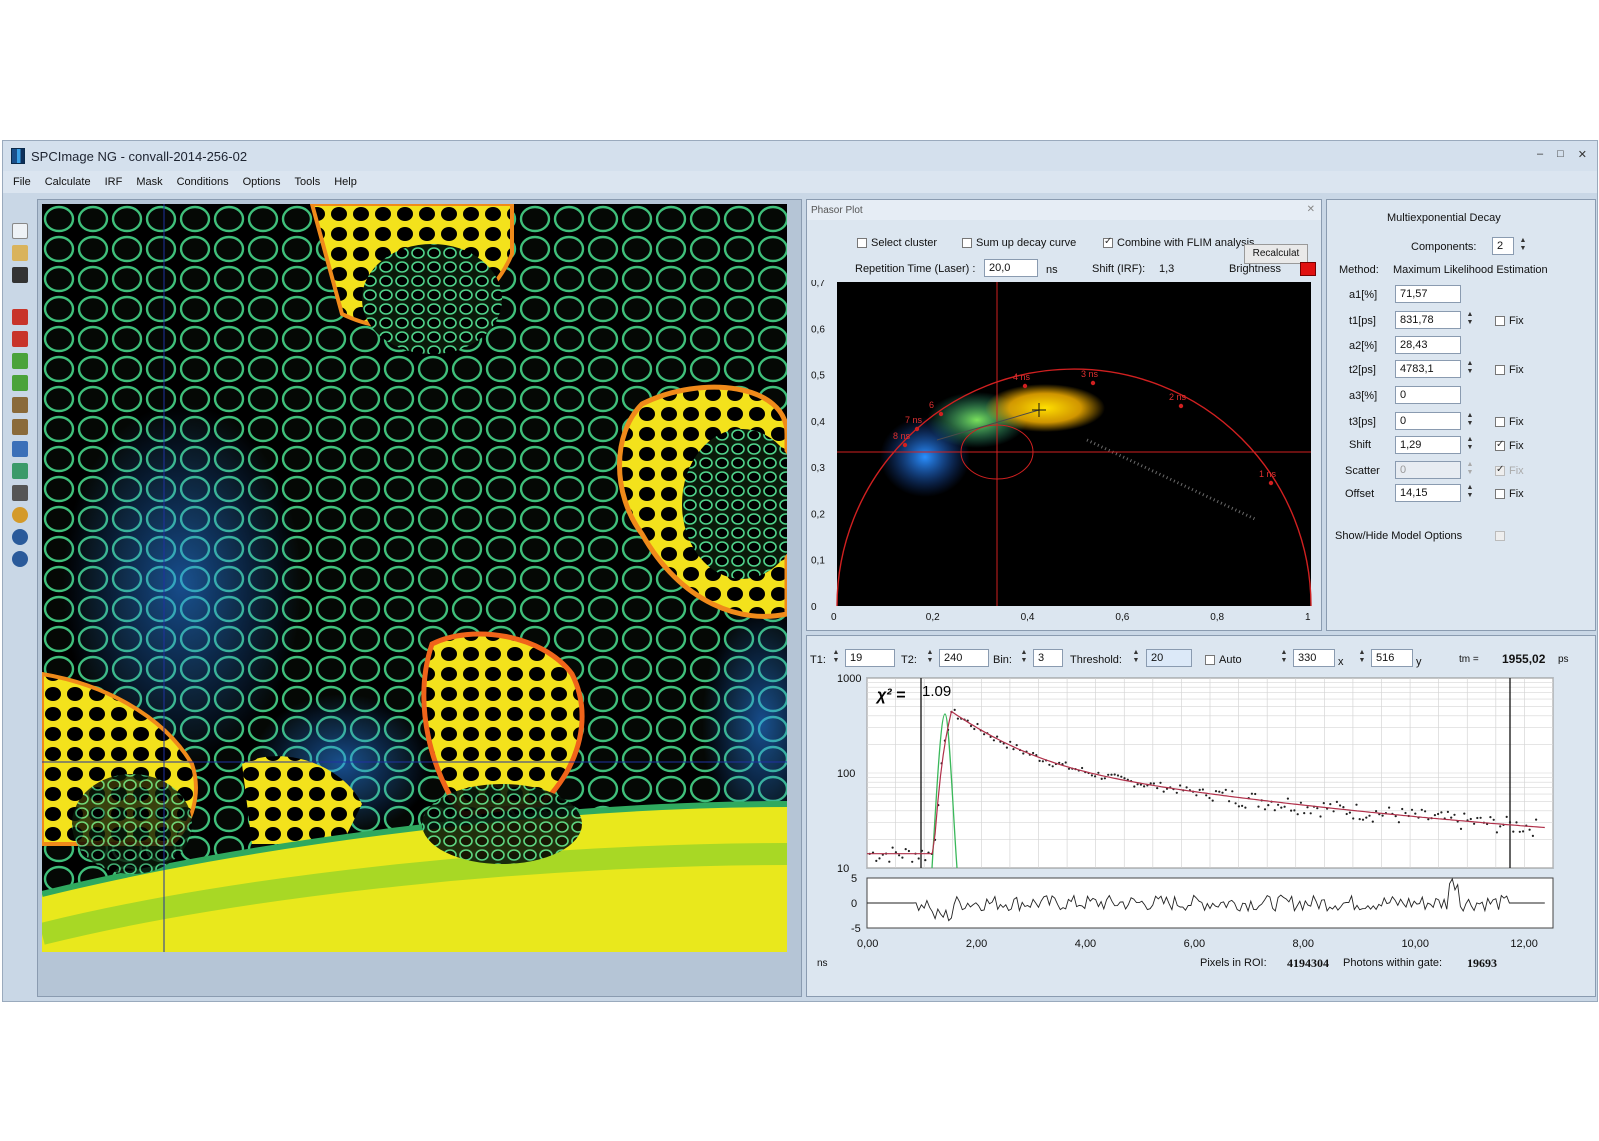  Describe the element at coordinates (1276, 254) in the screenshot. I see `recalculate-button: Recalculat` at that location.